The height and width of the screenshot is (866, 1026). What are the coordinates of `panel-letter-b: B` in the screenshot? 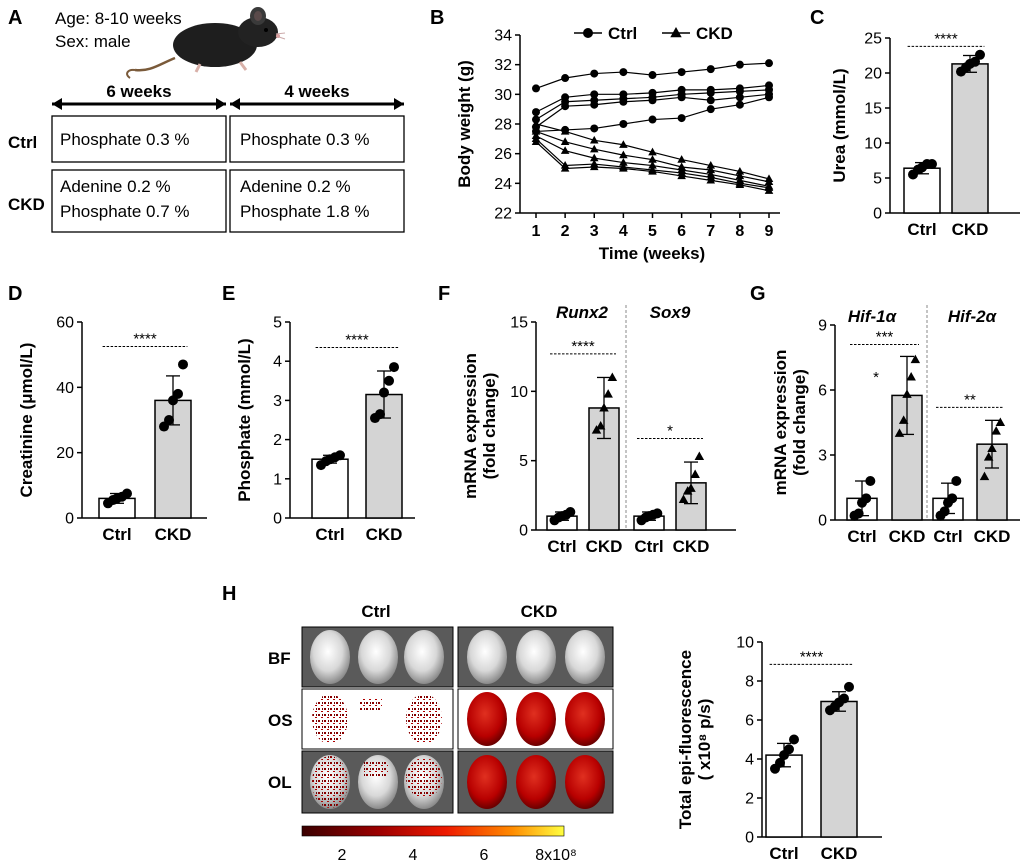 It's located at (437, 18).